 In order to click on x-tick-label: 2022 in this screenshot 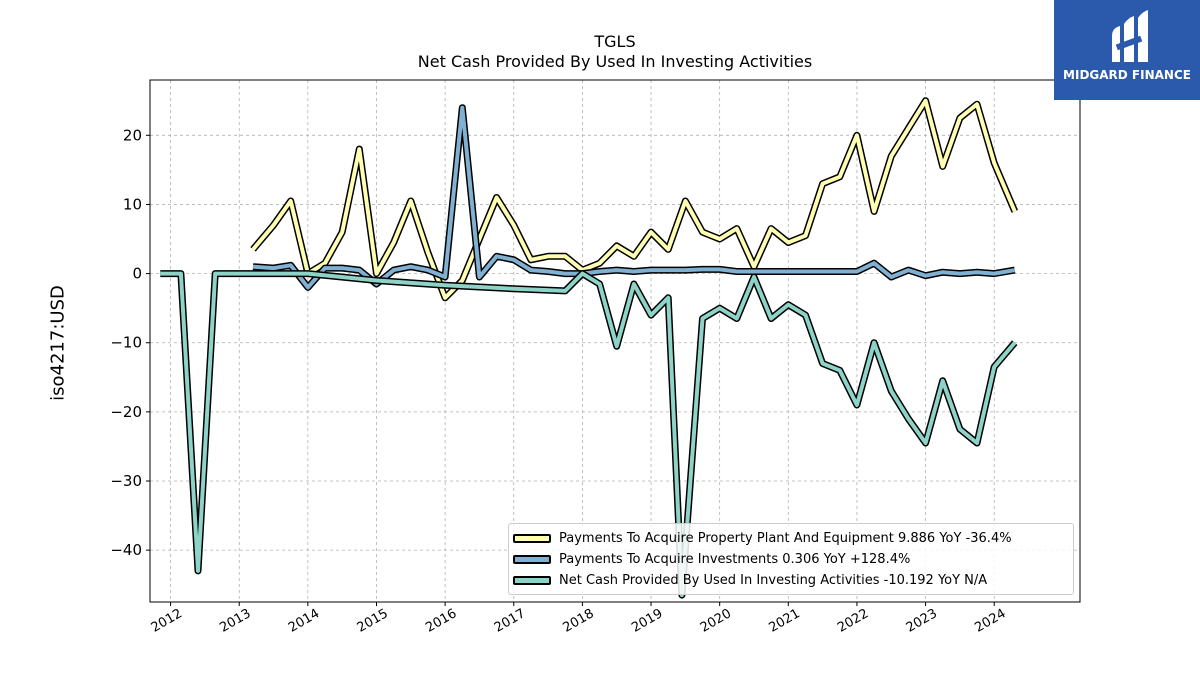, I will do `click(853, 621)`.